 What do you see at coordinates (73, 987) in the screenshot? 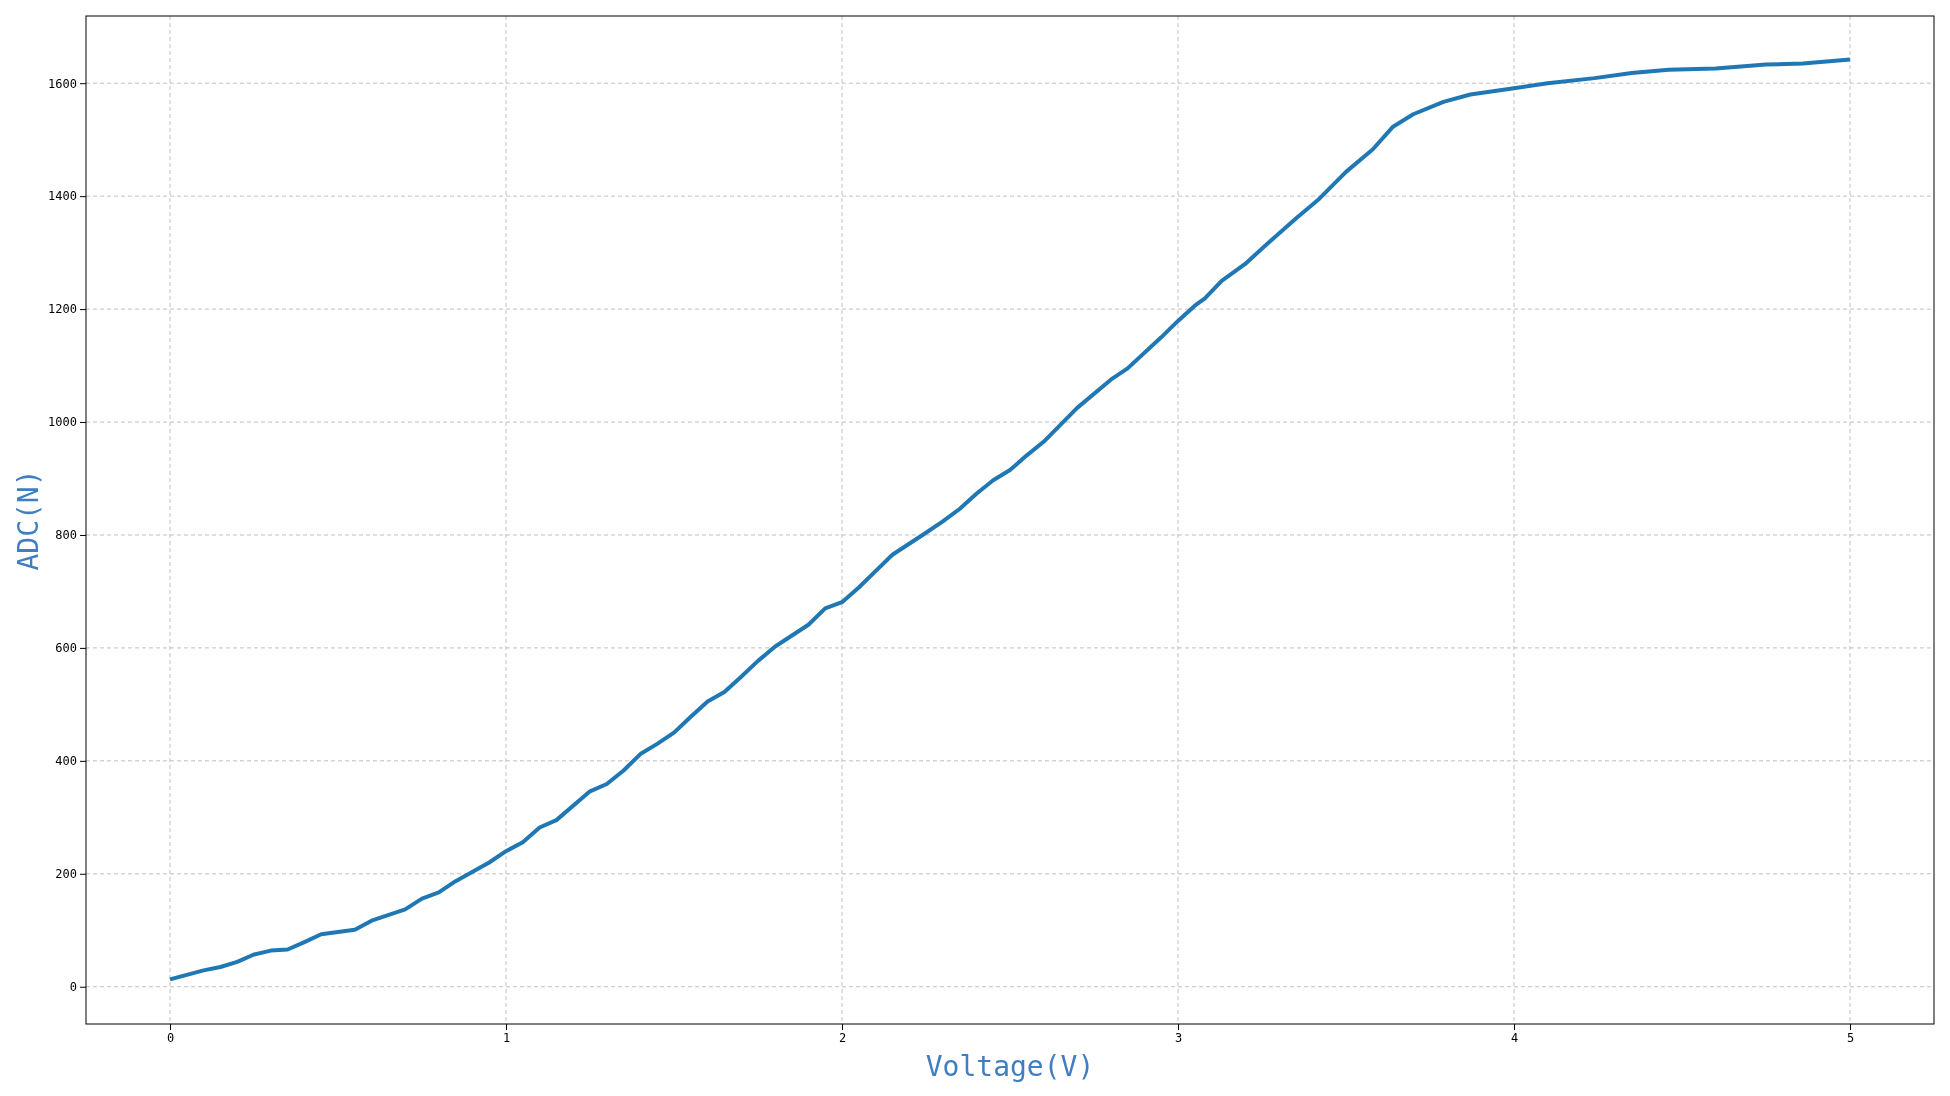
I see `y-tick-label: 0` at bounding box center [73, 987].